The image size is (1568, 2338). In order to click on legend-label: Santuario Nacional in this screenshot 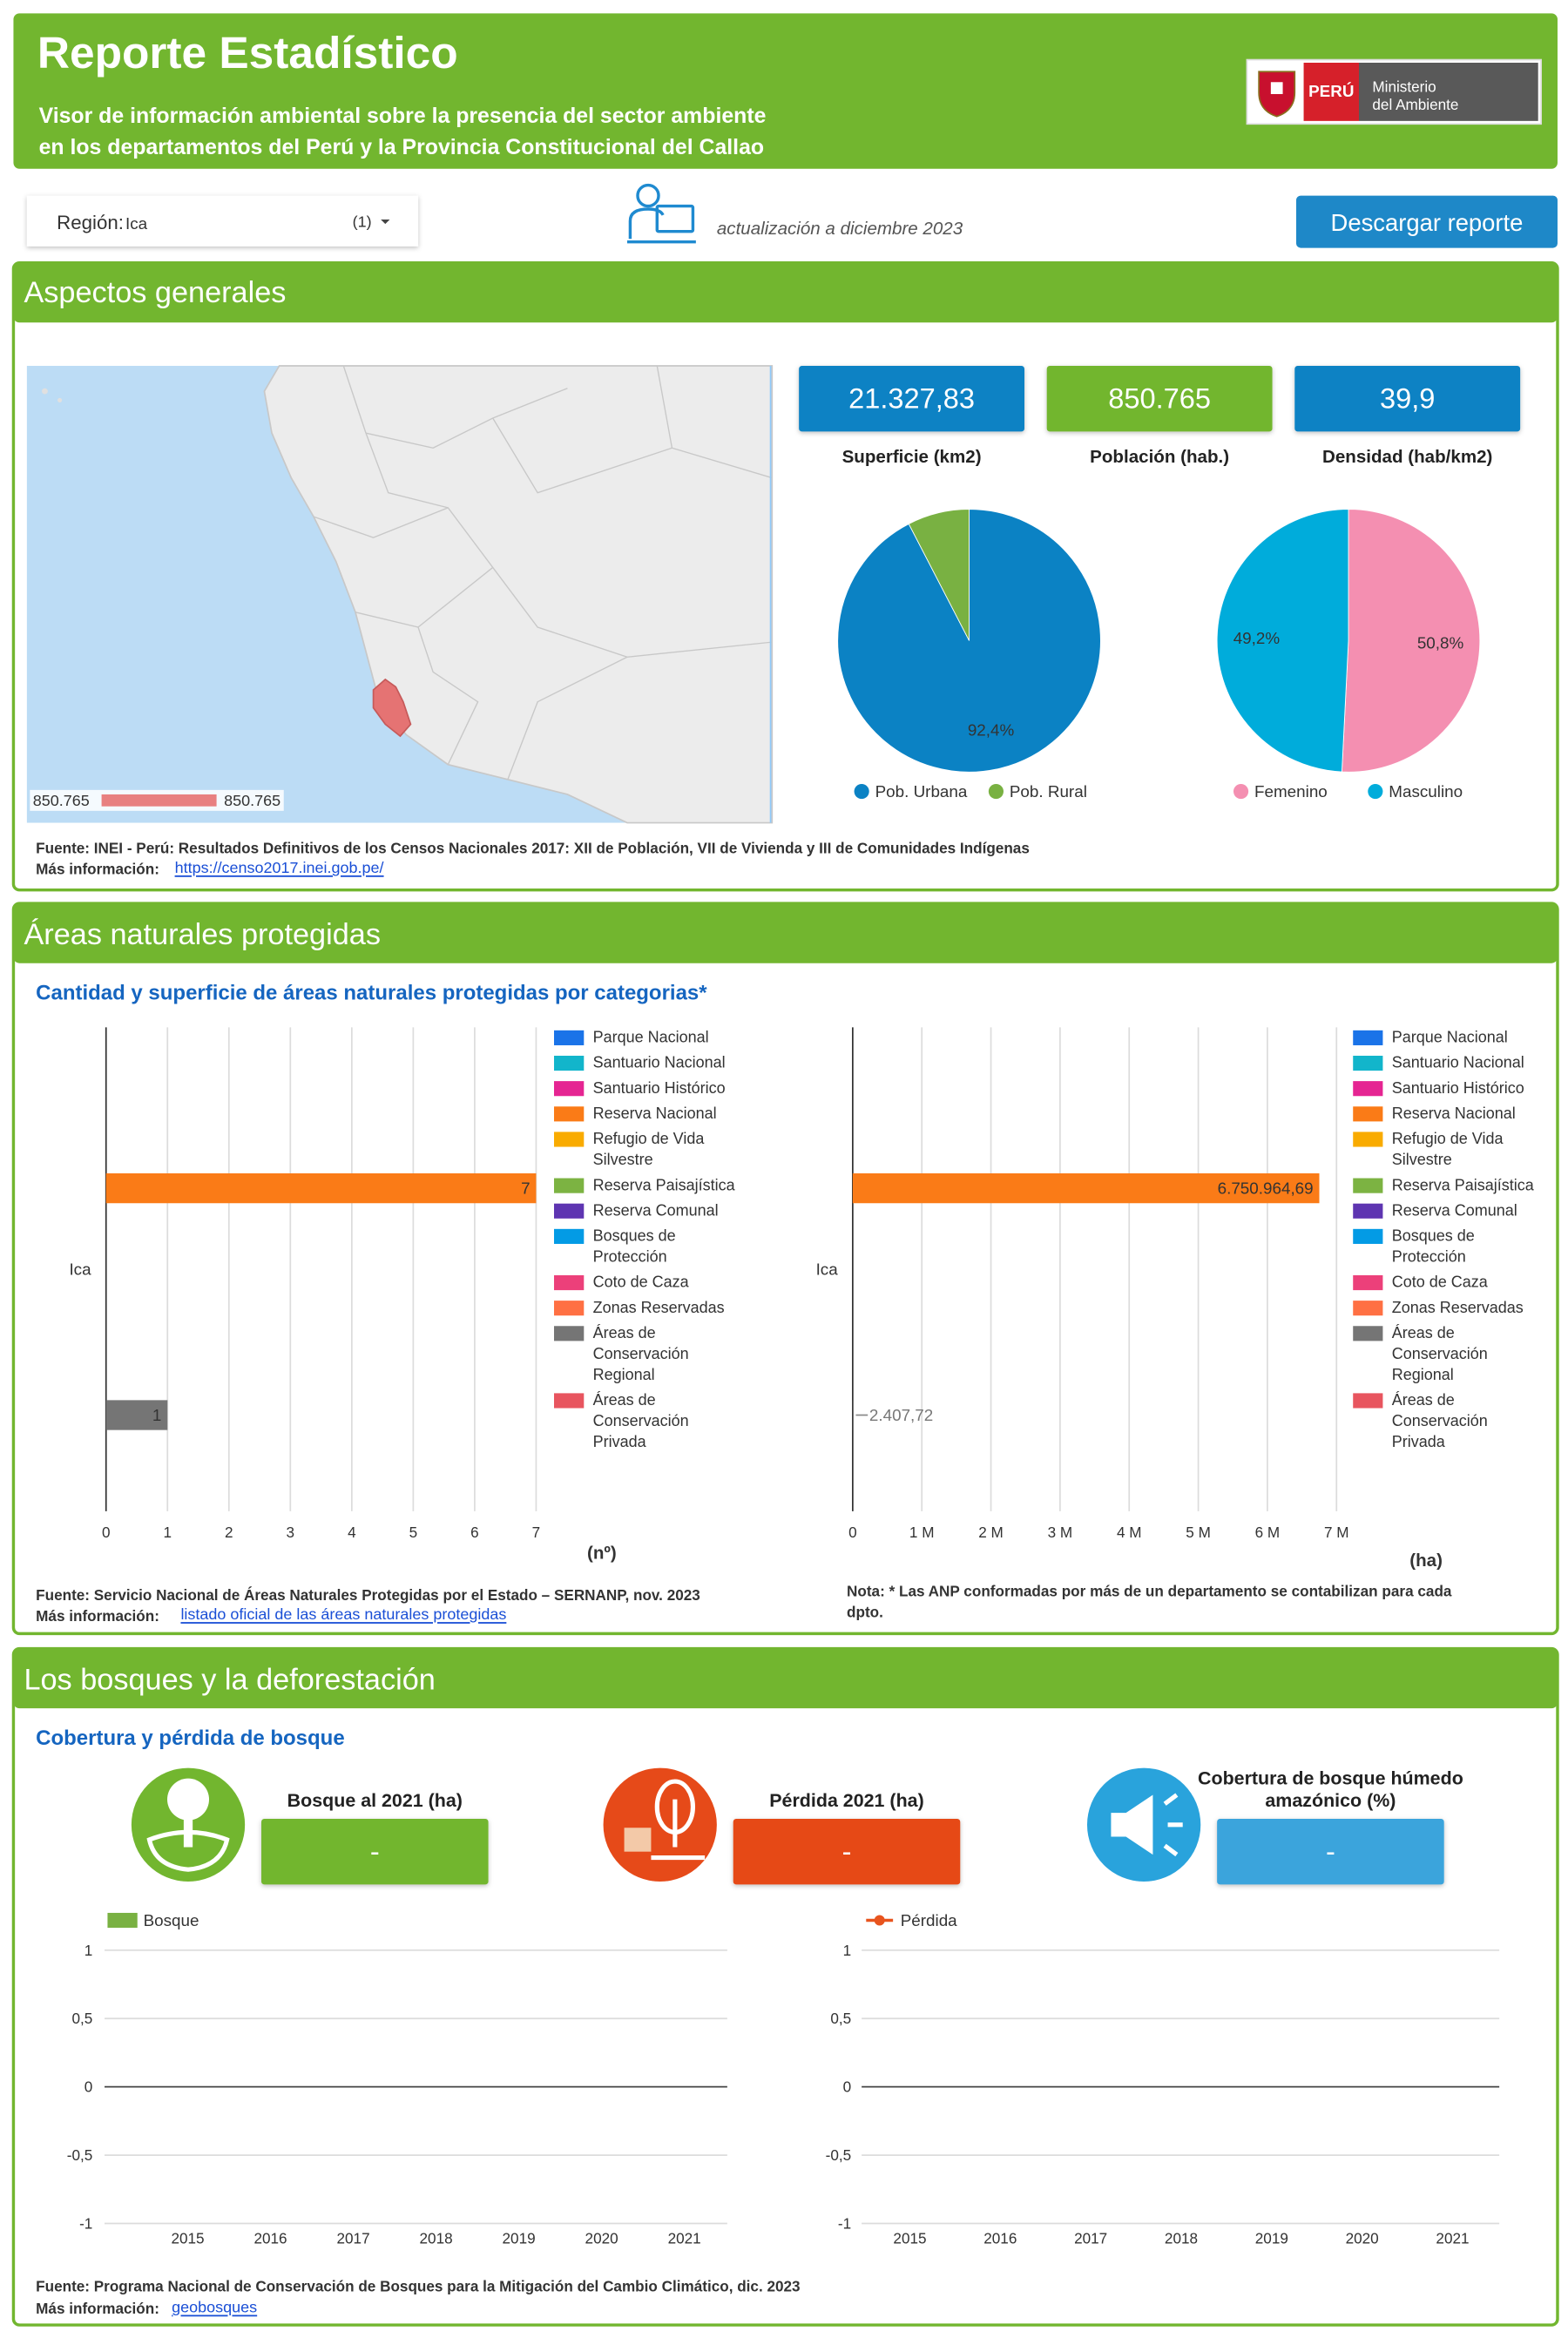, I will do `click(659, 1063)`.